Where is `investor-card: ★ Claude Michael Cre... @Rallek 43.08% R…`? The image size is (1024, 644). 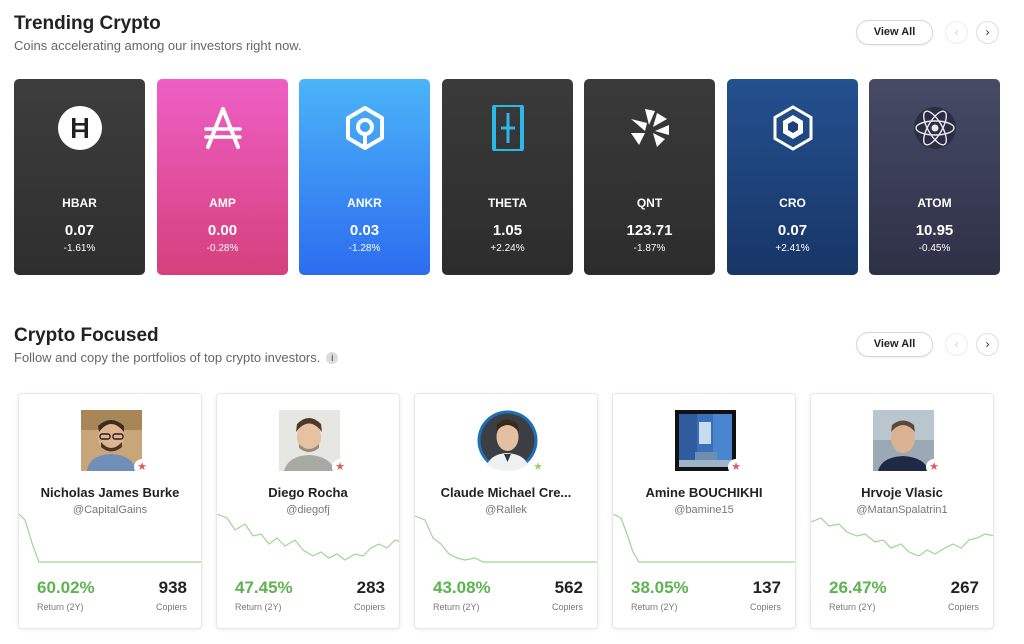 investor-card: ★ Claude Michael Cre... @Rallek 43.08% R… is located at coordinates (506, 511).